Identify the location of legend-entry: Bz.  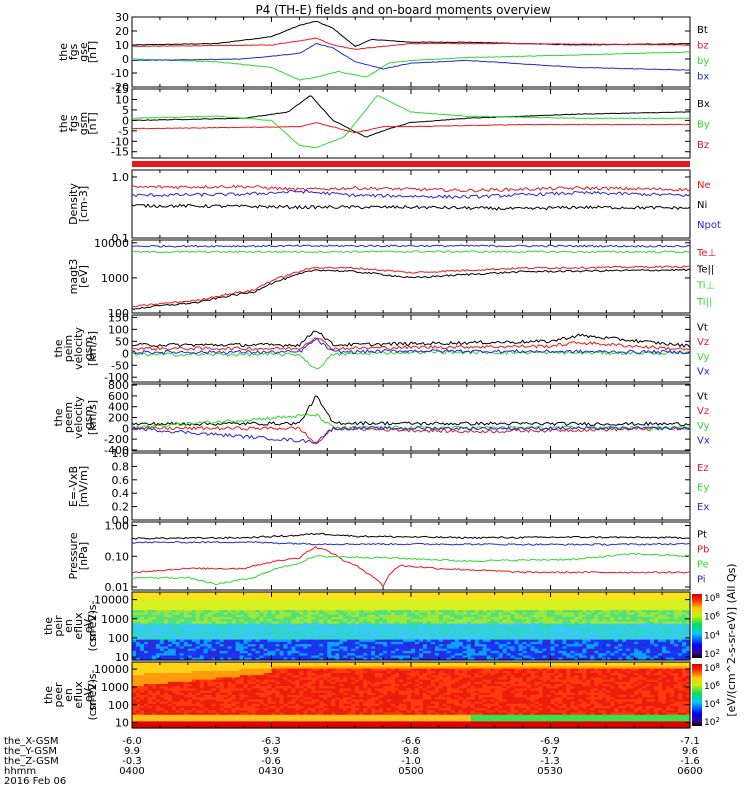
(703, 145).